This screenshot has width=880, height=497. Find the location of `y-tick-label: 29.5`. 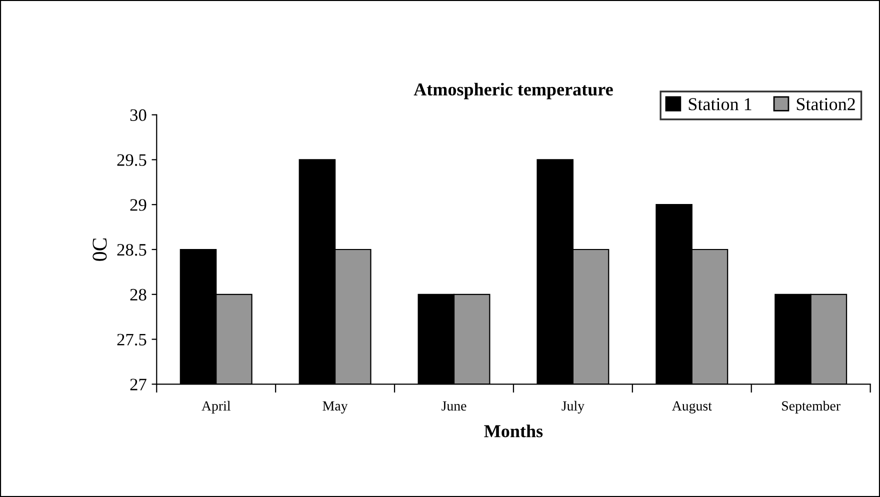

y-tick-label: 29.5 is located at coordinates (131, 160).